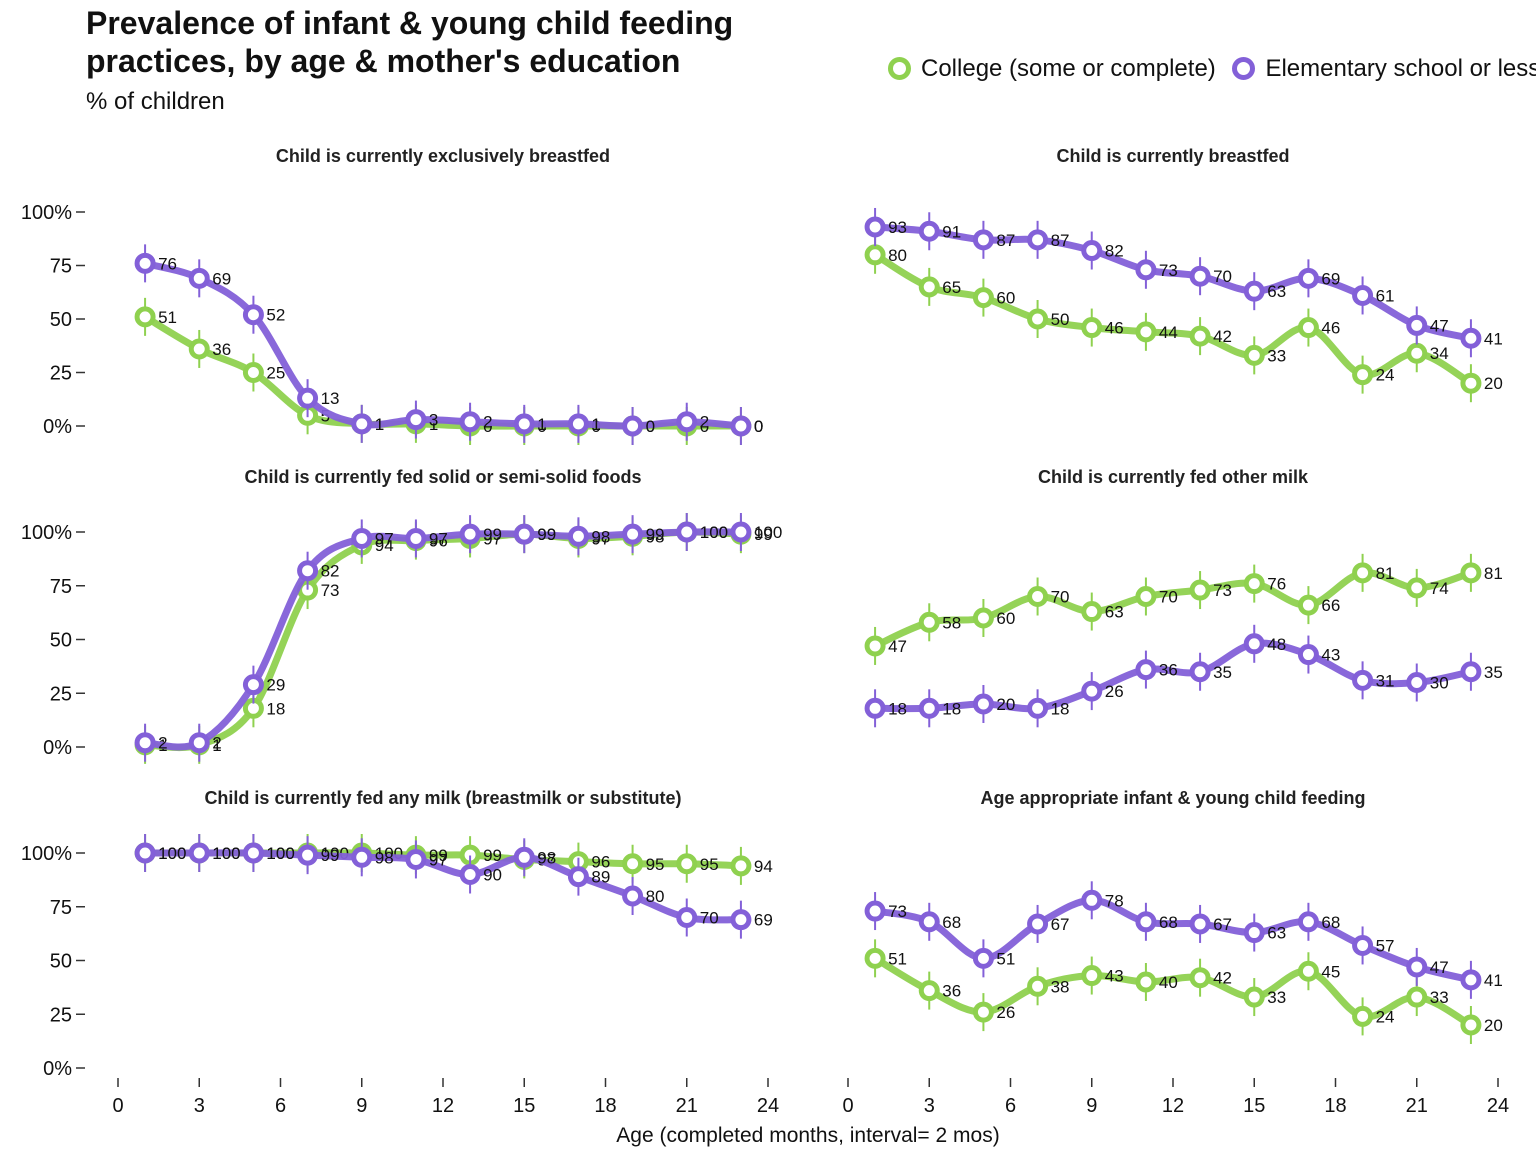 Image resolution: width=1536 pixels, height=1152 pixels. I want to click on legend-item-college: College (some or complete), so click(1052, 69).